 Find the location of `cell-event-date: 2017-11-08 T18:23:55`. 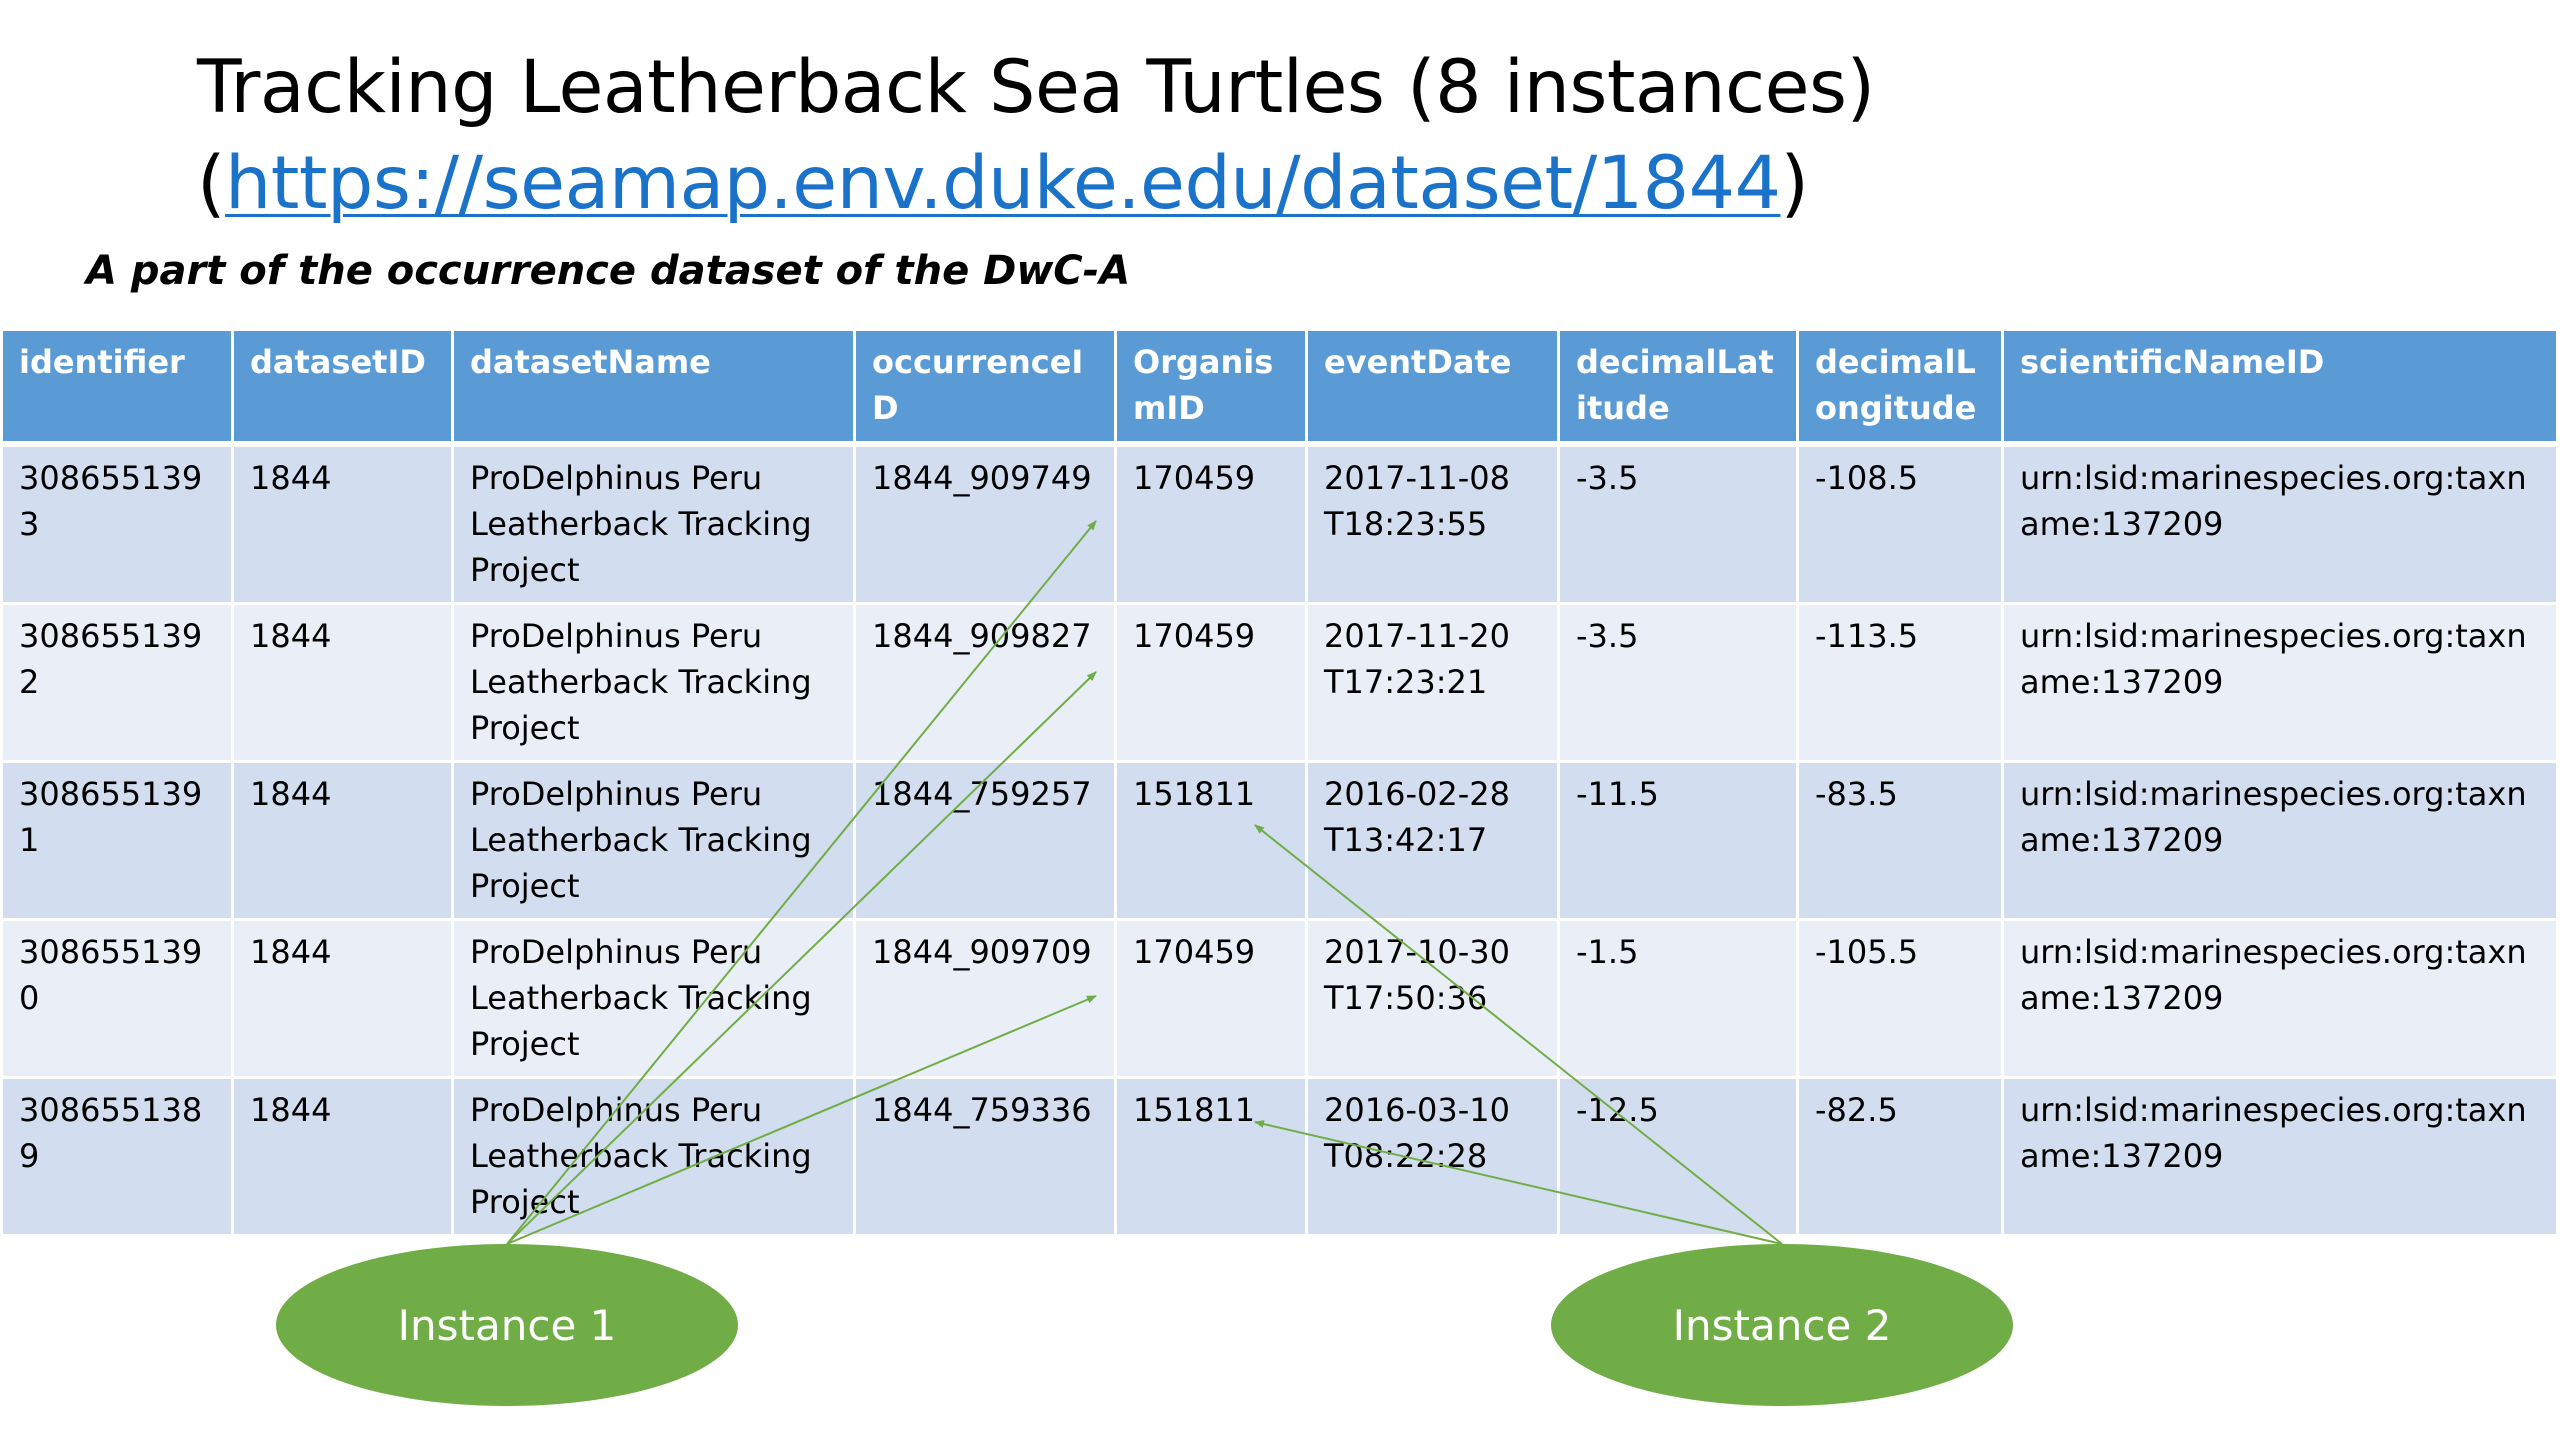

cell-event-date: 2017-11-08 T18:23:55 is located at coordinates (1432, 523).